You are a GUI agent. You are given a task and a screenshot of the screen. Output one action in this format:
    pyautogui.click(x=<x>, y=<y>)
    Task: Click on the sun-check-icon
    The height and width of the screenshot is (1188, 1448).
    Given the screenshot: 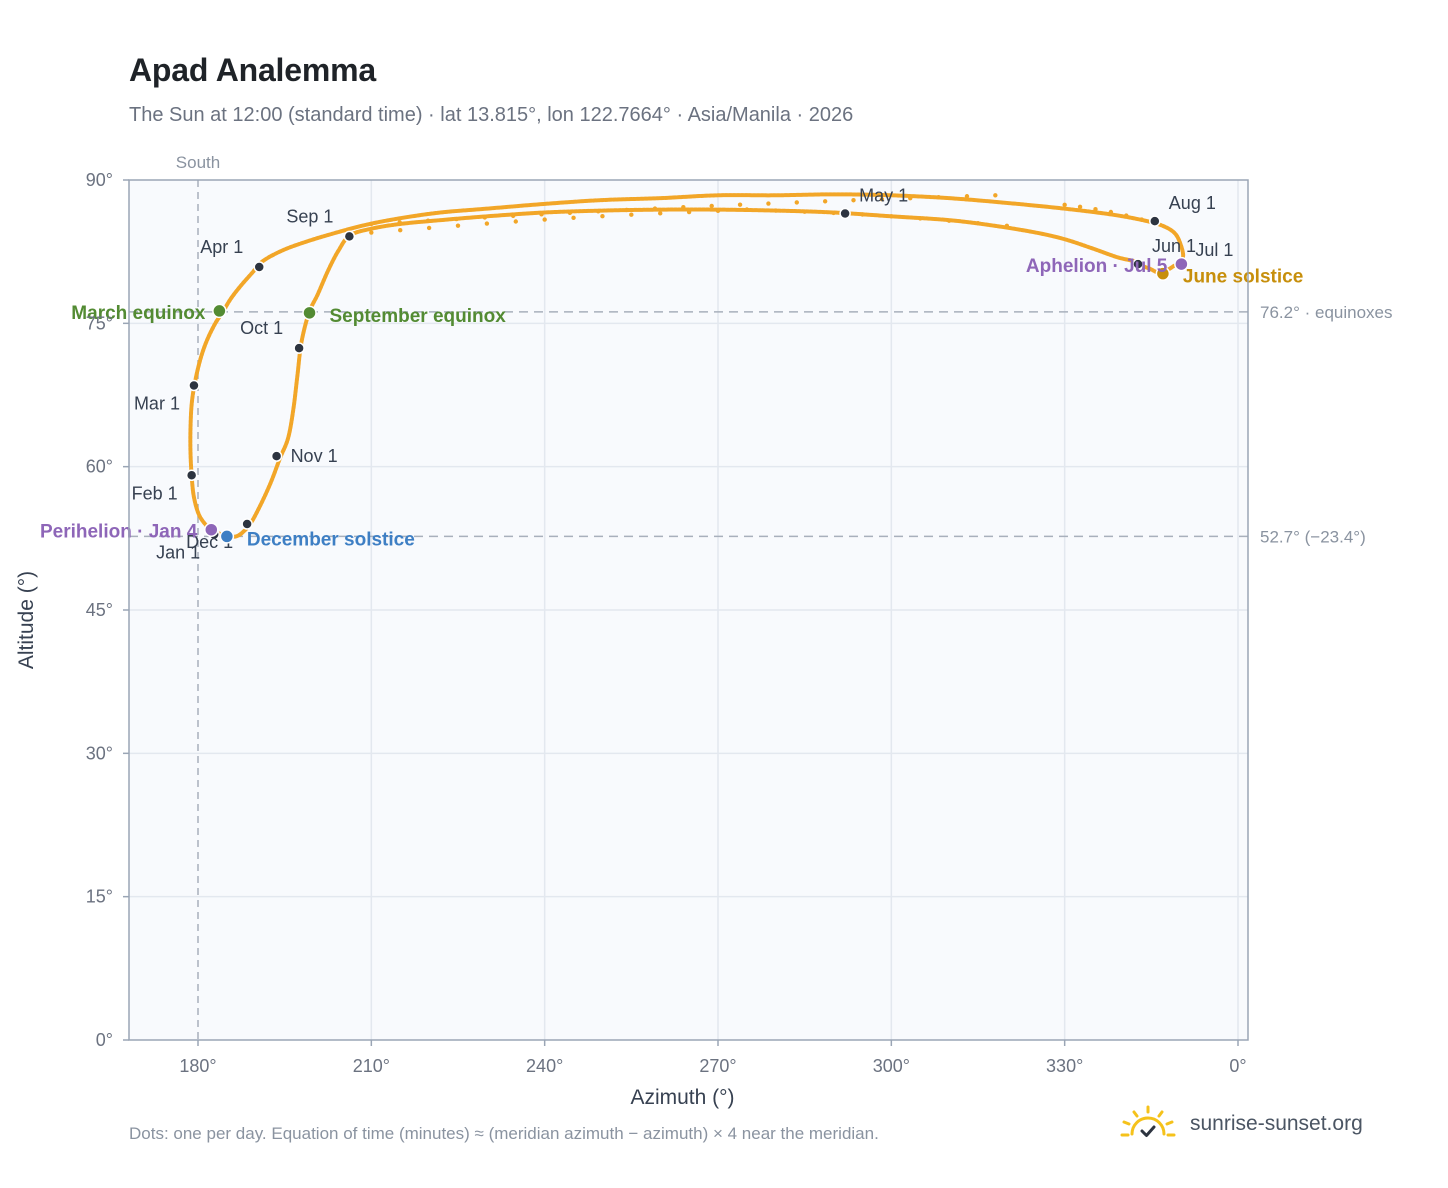 What is the action you would take?
    pyautogui.click(x=1148, y=1121)
    